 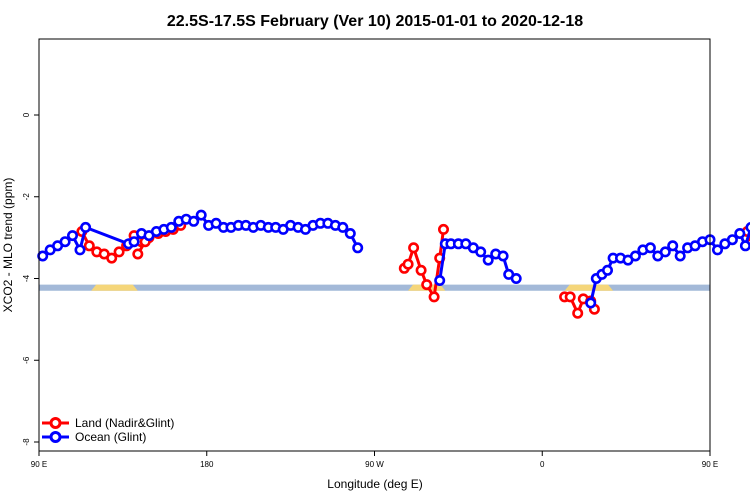 I want to click on y-axis-label: XCO2 - MLO trend (ppm), so click(x=8, y=245).